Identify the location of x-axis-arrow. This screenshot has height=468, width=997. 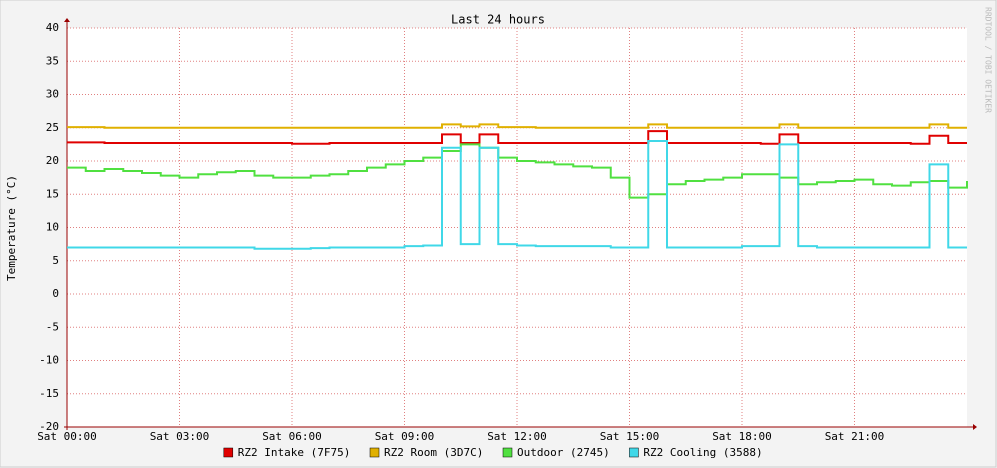
(975, 427).